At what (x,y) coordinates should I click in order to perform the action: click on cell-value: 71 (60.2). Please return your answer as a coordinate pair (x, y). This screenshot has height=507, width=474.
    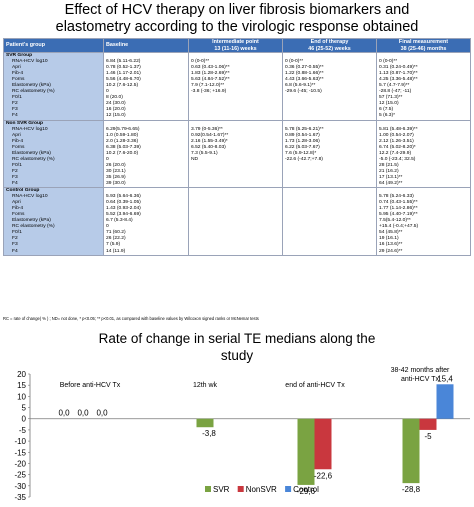
    Looking at the image, I should click on (116, 233).